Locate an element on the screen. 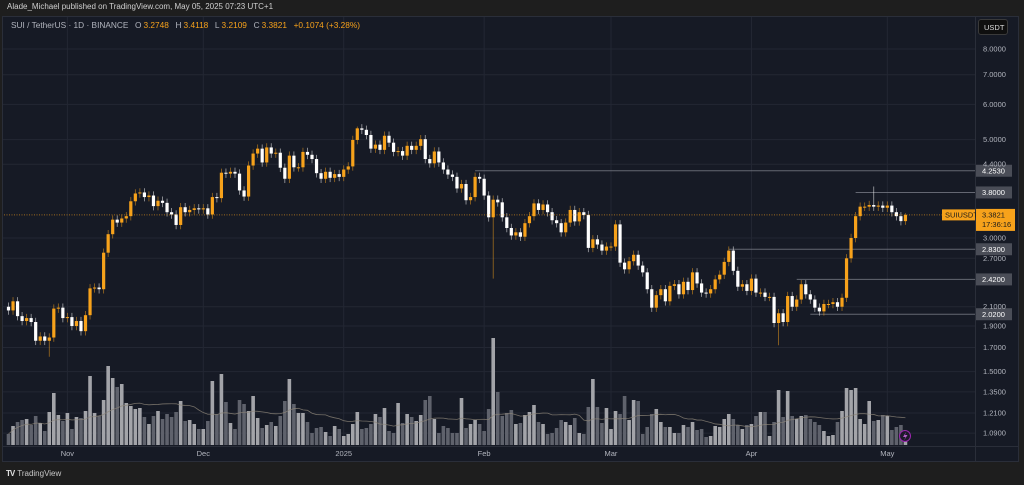 Image resolution: width=1024 pixels, height=485 pixels. tradingview-logo: TV TradingView is located at coordinates (33, 473).